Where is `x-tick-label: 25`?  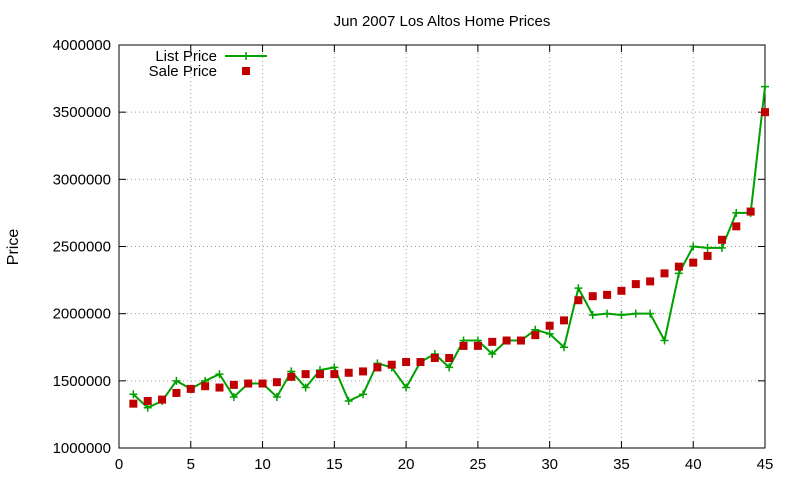 x-tick-label: 25 is located at coordinates (478, 464).